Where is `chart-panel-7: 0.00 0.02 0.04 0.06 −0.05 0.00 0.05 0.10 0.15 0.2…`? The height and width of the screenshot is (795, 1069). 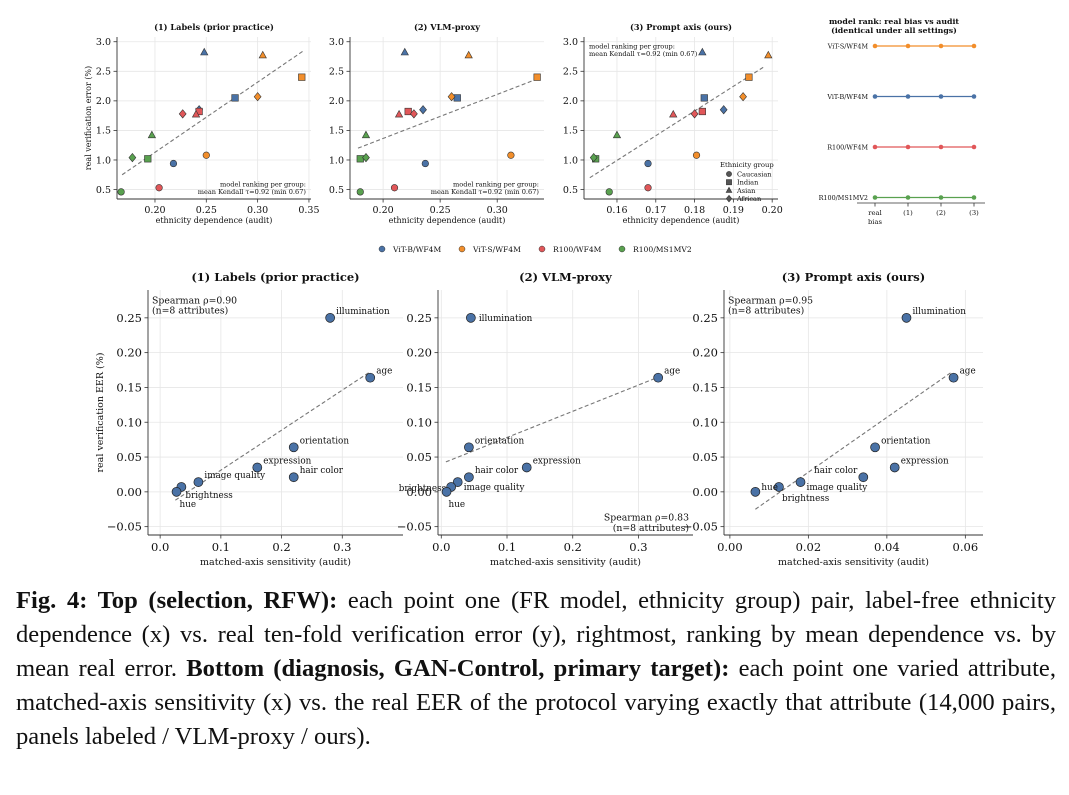 chart-panel-7: 0.00 0.02 0.04 0.06 −0.05 0.00 0.05 0.10 0.15 0.2… is located at coordinates (833, 419).